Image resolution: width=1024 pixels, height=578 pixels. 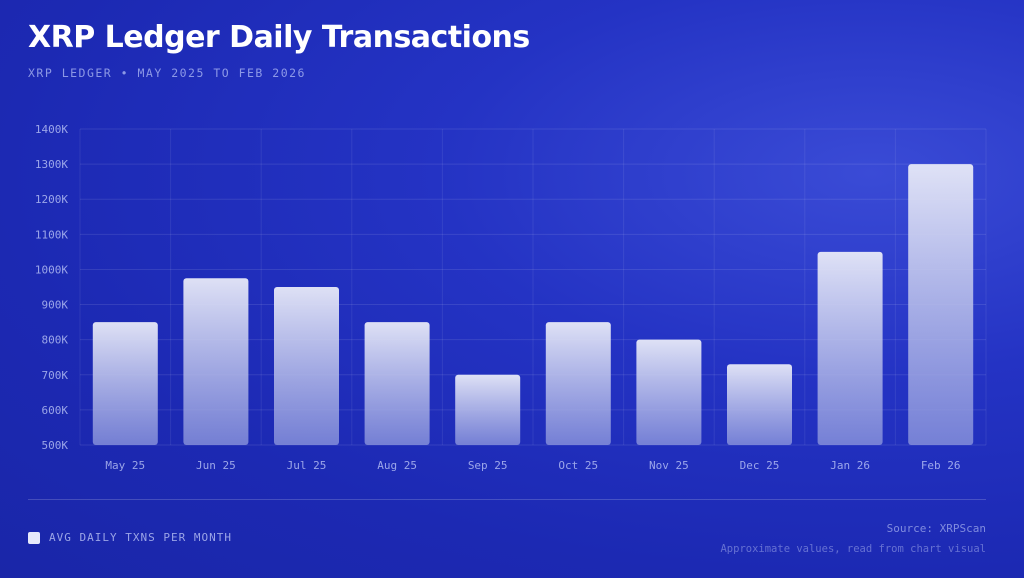 I want to click on footer-divider, so click(x=507, y=499).